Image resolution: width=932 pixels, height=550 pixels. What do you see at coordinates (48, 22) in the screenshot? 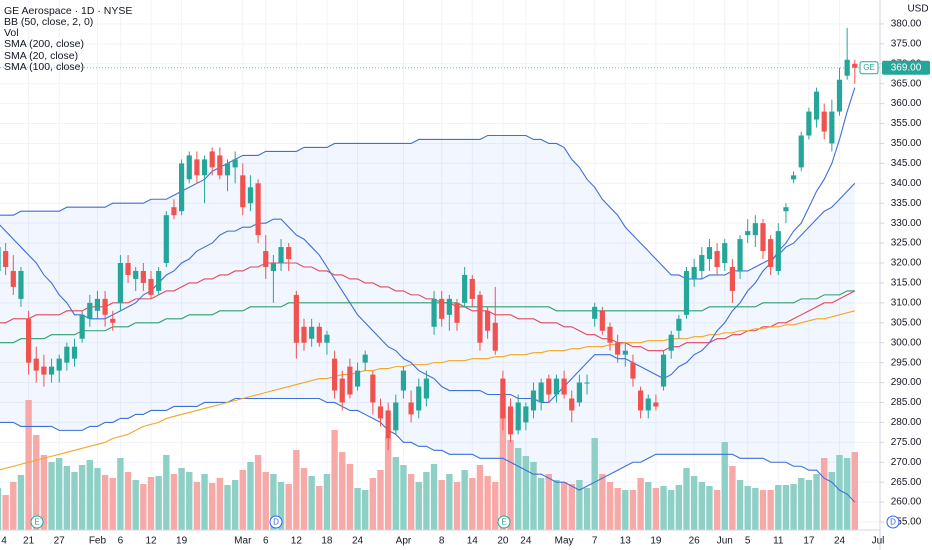
I see `legend-entry: BB (50, close, 2, 0)` at bounding box center [48, 22].